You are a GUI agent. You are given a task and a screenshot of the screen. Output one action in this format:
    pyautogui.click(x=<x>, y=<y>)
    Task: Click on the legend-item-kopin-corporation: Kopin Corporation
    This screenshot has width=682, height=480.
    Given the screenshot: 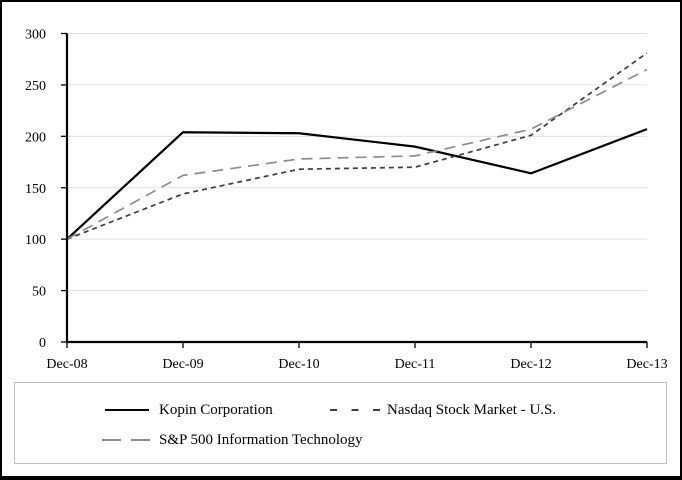 What is the action you would take?
    pyautogui.click(x=216, y=410)
    